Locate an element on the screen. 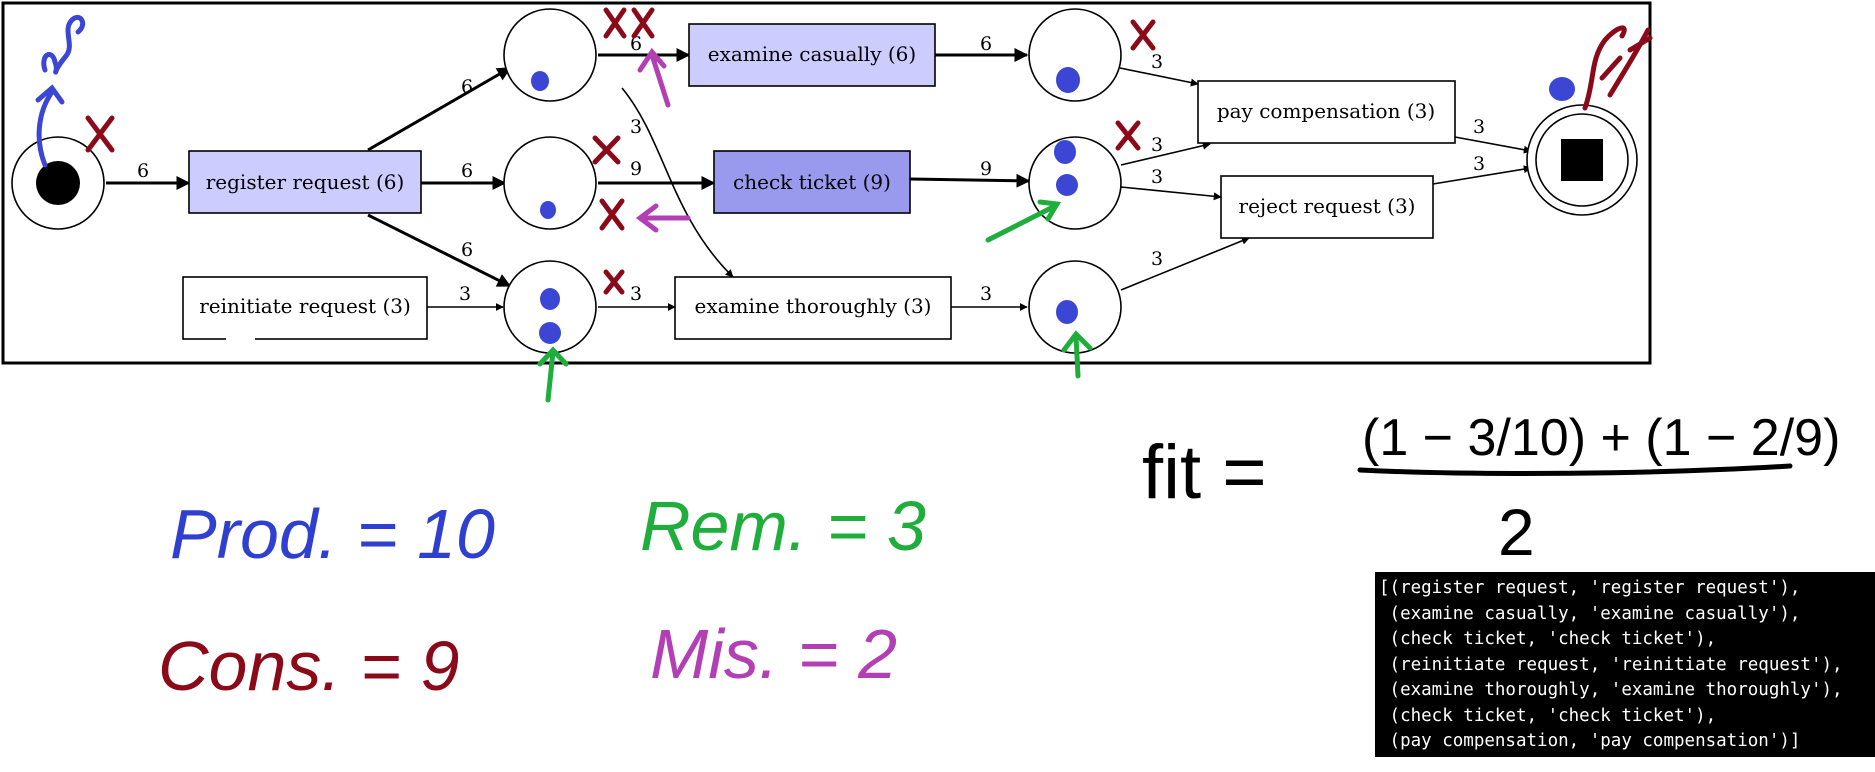 This screenshot has width=1875, height=772. arc-label: 9 is located at coordinates (986, 169).